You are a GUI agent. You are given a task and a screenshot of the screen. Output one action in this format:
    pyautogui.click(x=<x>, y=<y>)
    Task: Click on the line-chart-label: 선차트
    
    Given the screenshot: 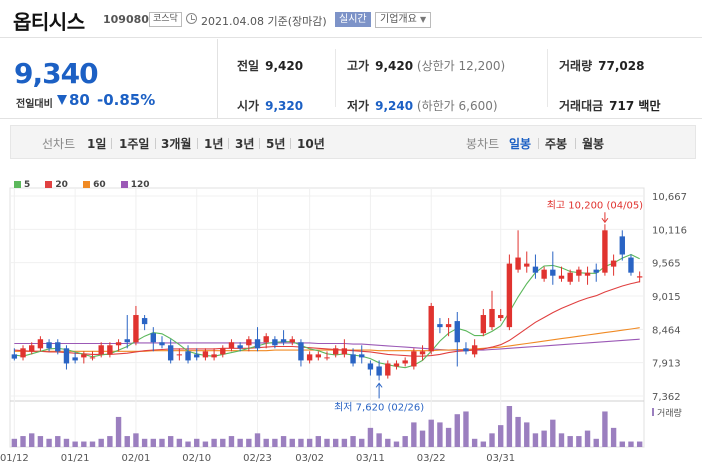 What is the action you would take?
    pyautogui.click(x=59, y=144)
    